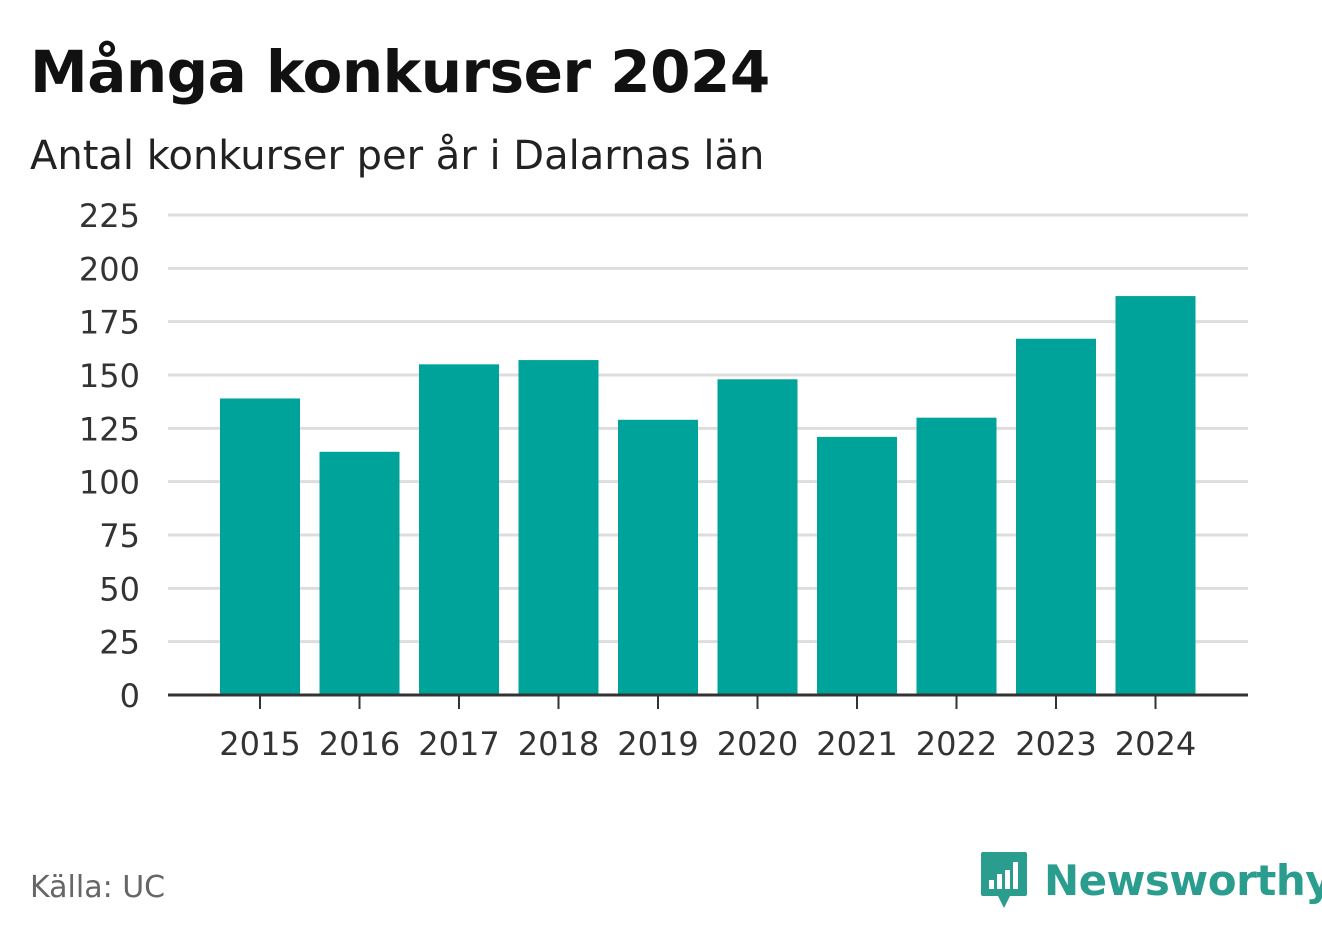 This screenshot has width=1322, height=939. I want to click on chart-subtitle: Antal konkurser per år i Dalarnas län, so click(397, 156).